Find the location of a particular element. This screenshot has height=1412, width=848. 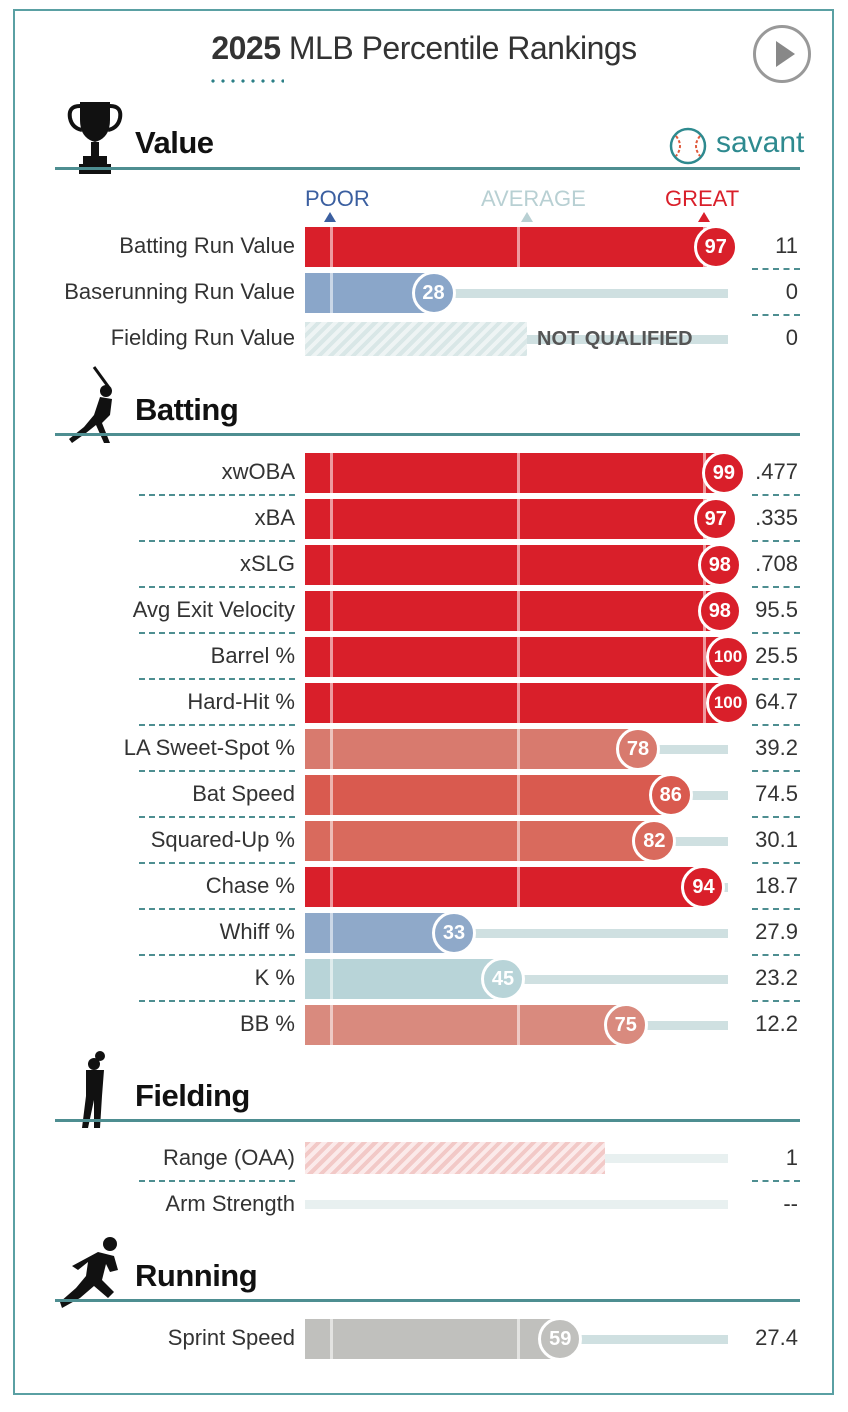

trophy-icon is located at coordinates (95, 138).